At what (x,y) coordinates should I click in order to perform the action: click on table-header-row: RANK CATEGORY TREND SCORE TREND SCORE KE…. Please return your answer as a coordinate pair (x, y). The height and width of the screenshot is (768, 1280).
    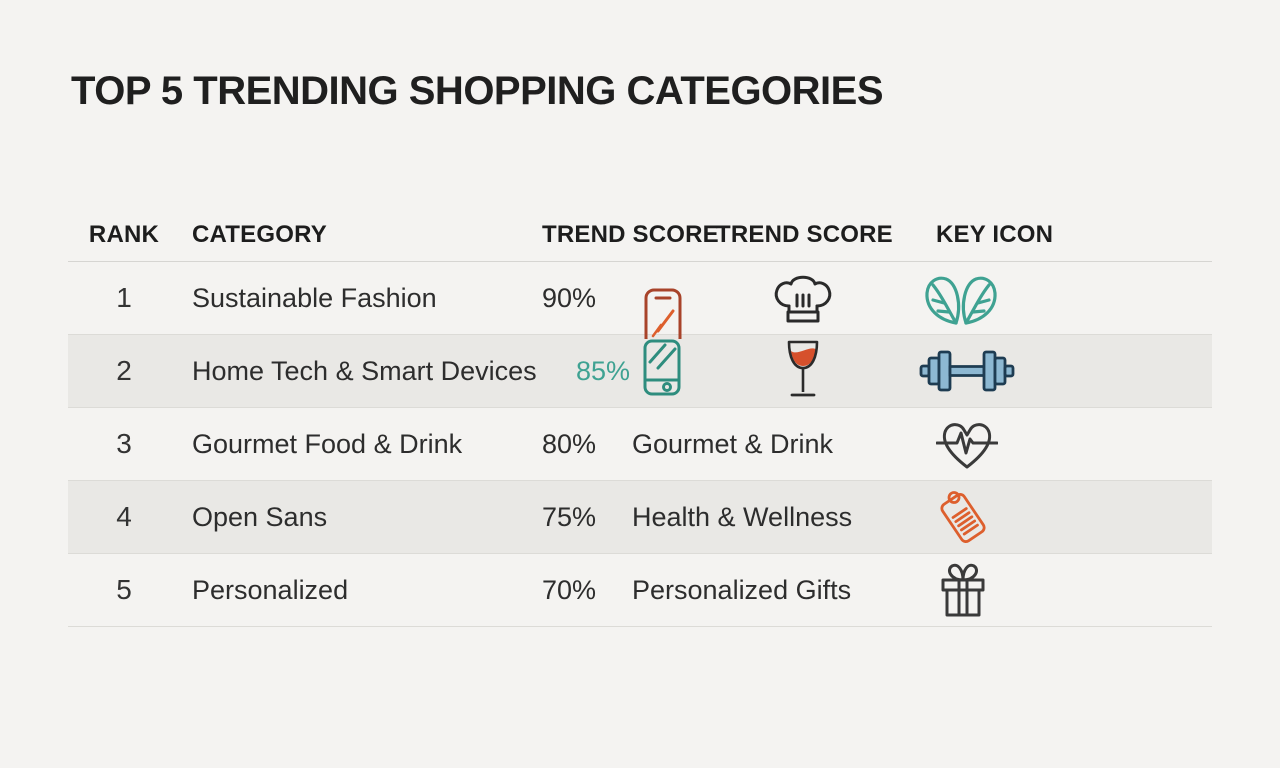
    Looking at the image, I should click on (640, 235).